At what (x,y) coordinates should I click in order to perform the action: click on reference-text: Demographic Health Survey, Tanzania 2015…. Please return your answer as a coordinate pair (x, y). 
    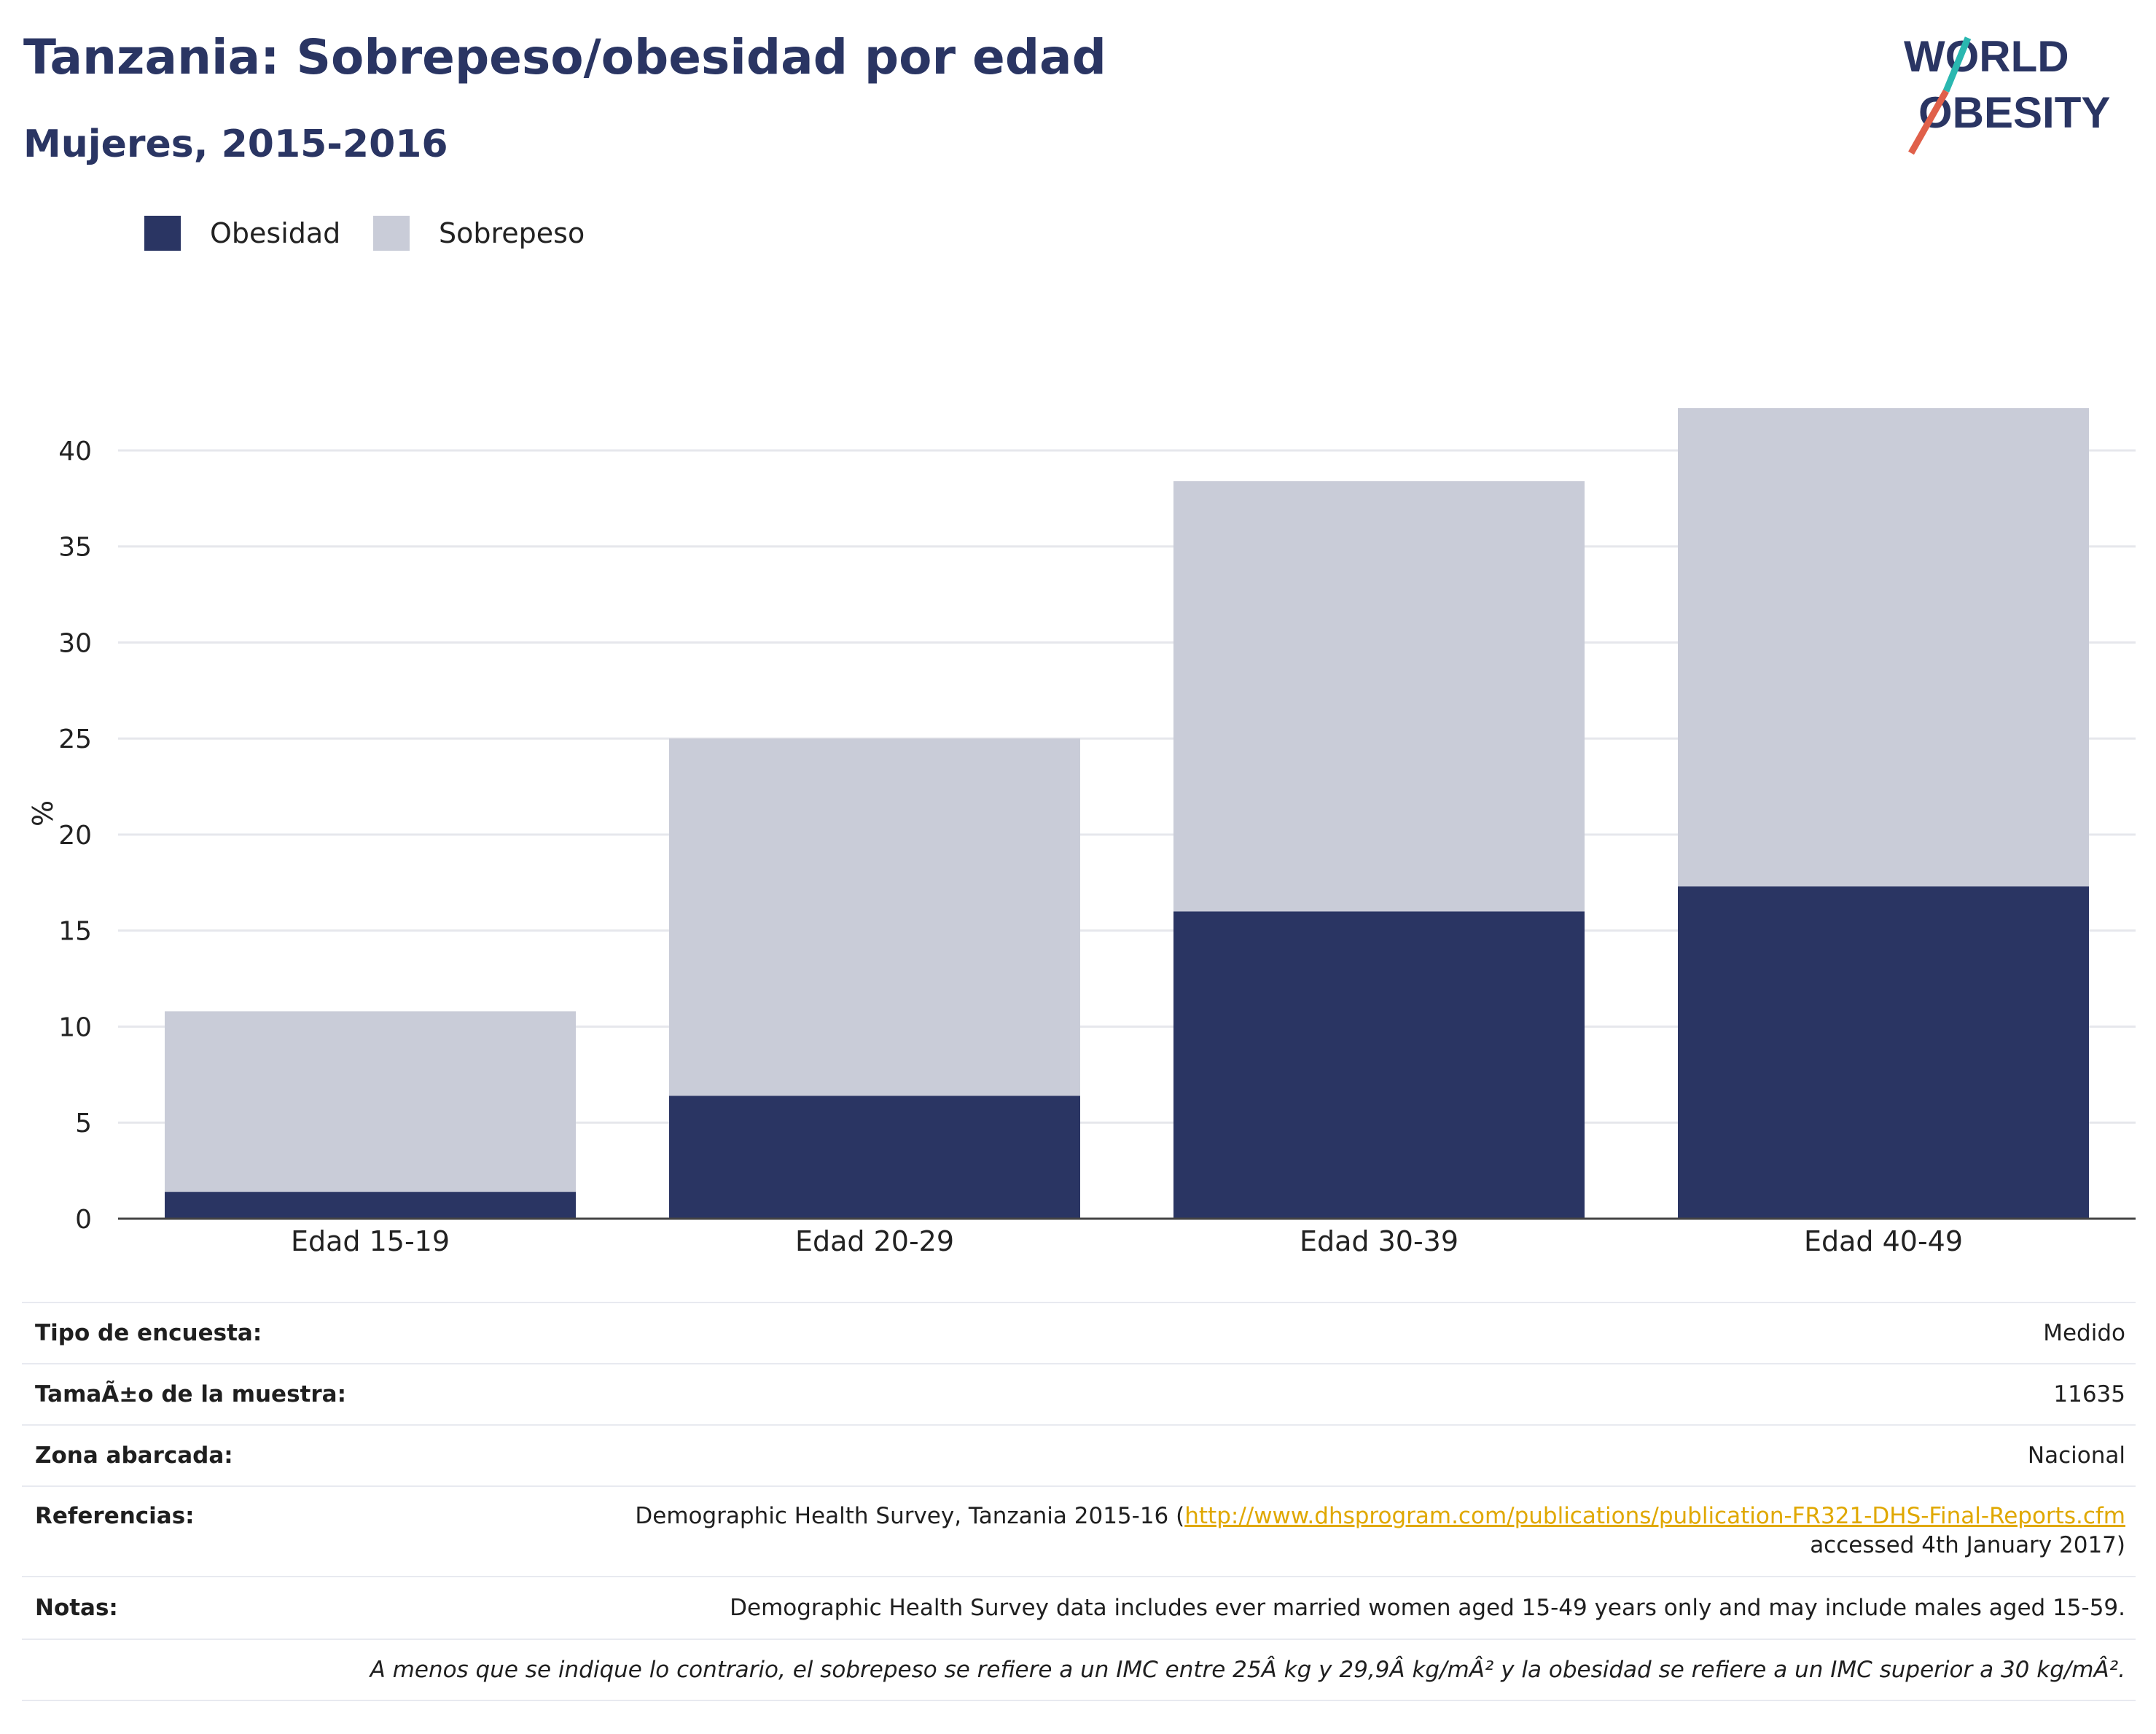
    Looking at the image, I should click on (910, 1516).